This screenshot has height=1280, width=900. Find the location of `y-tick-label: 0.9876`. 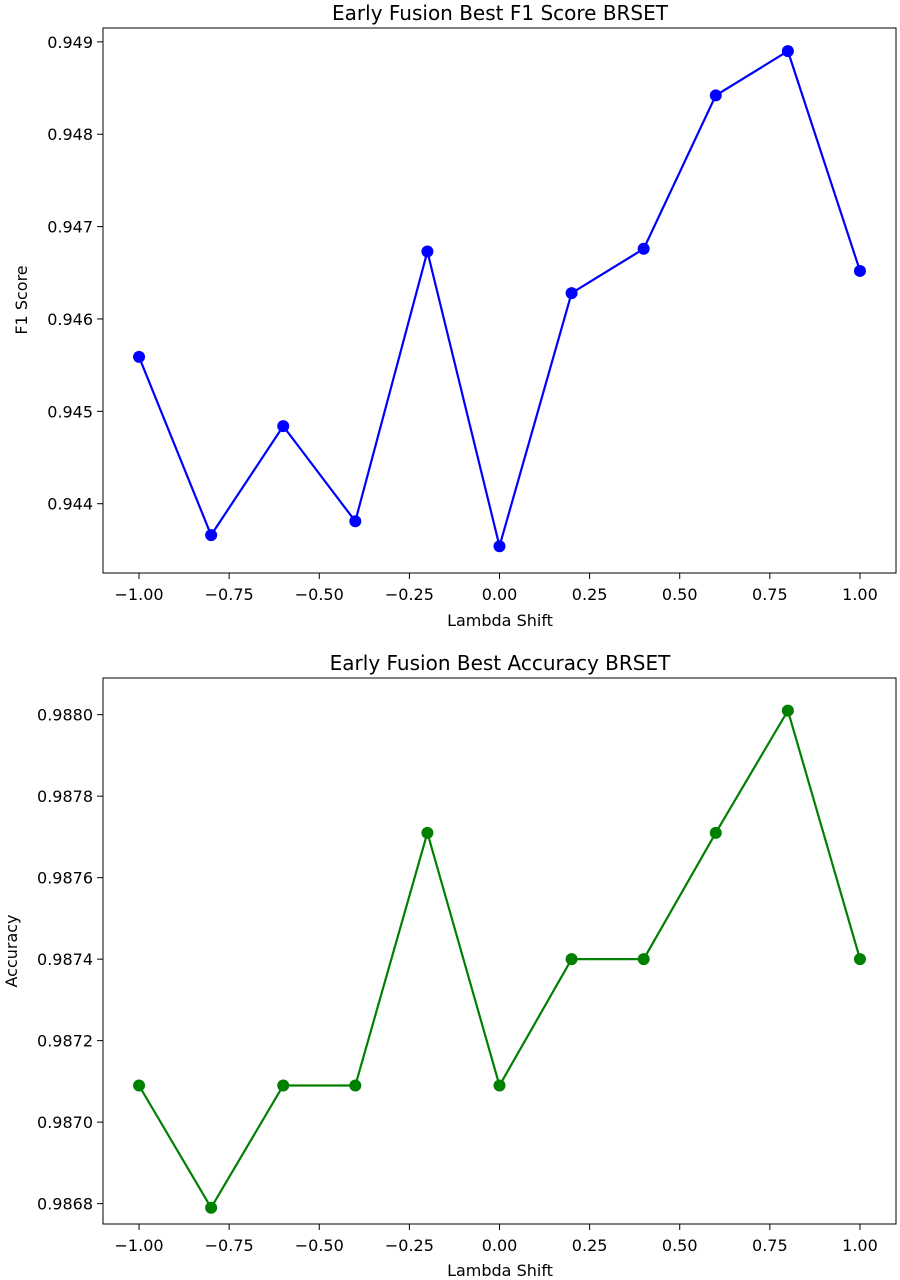

y-tick-label: 0.9876 is located at coordinates (65, 878).